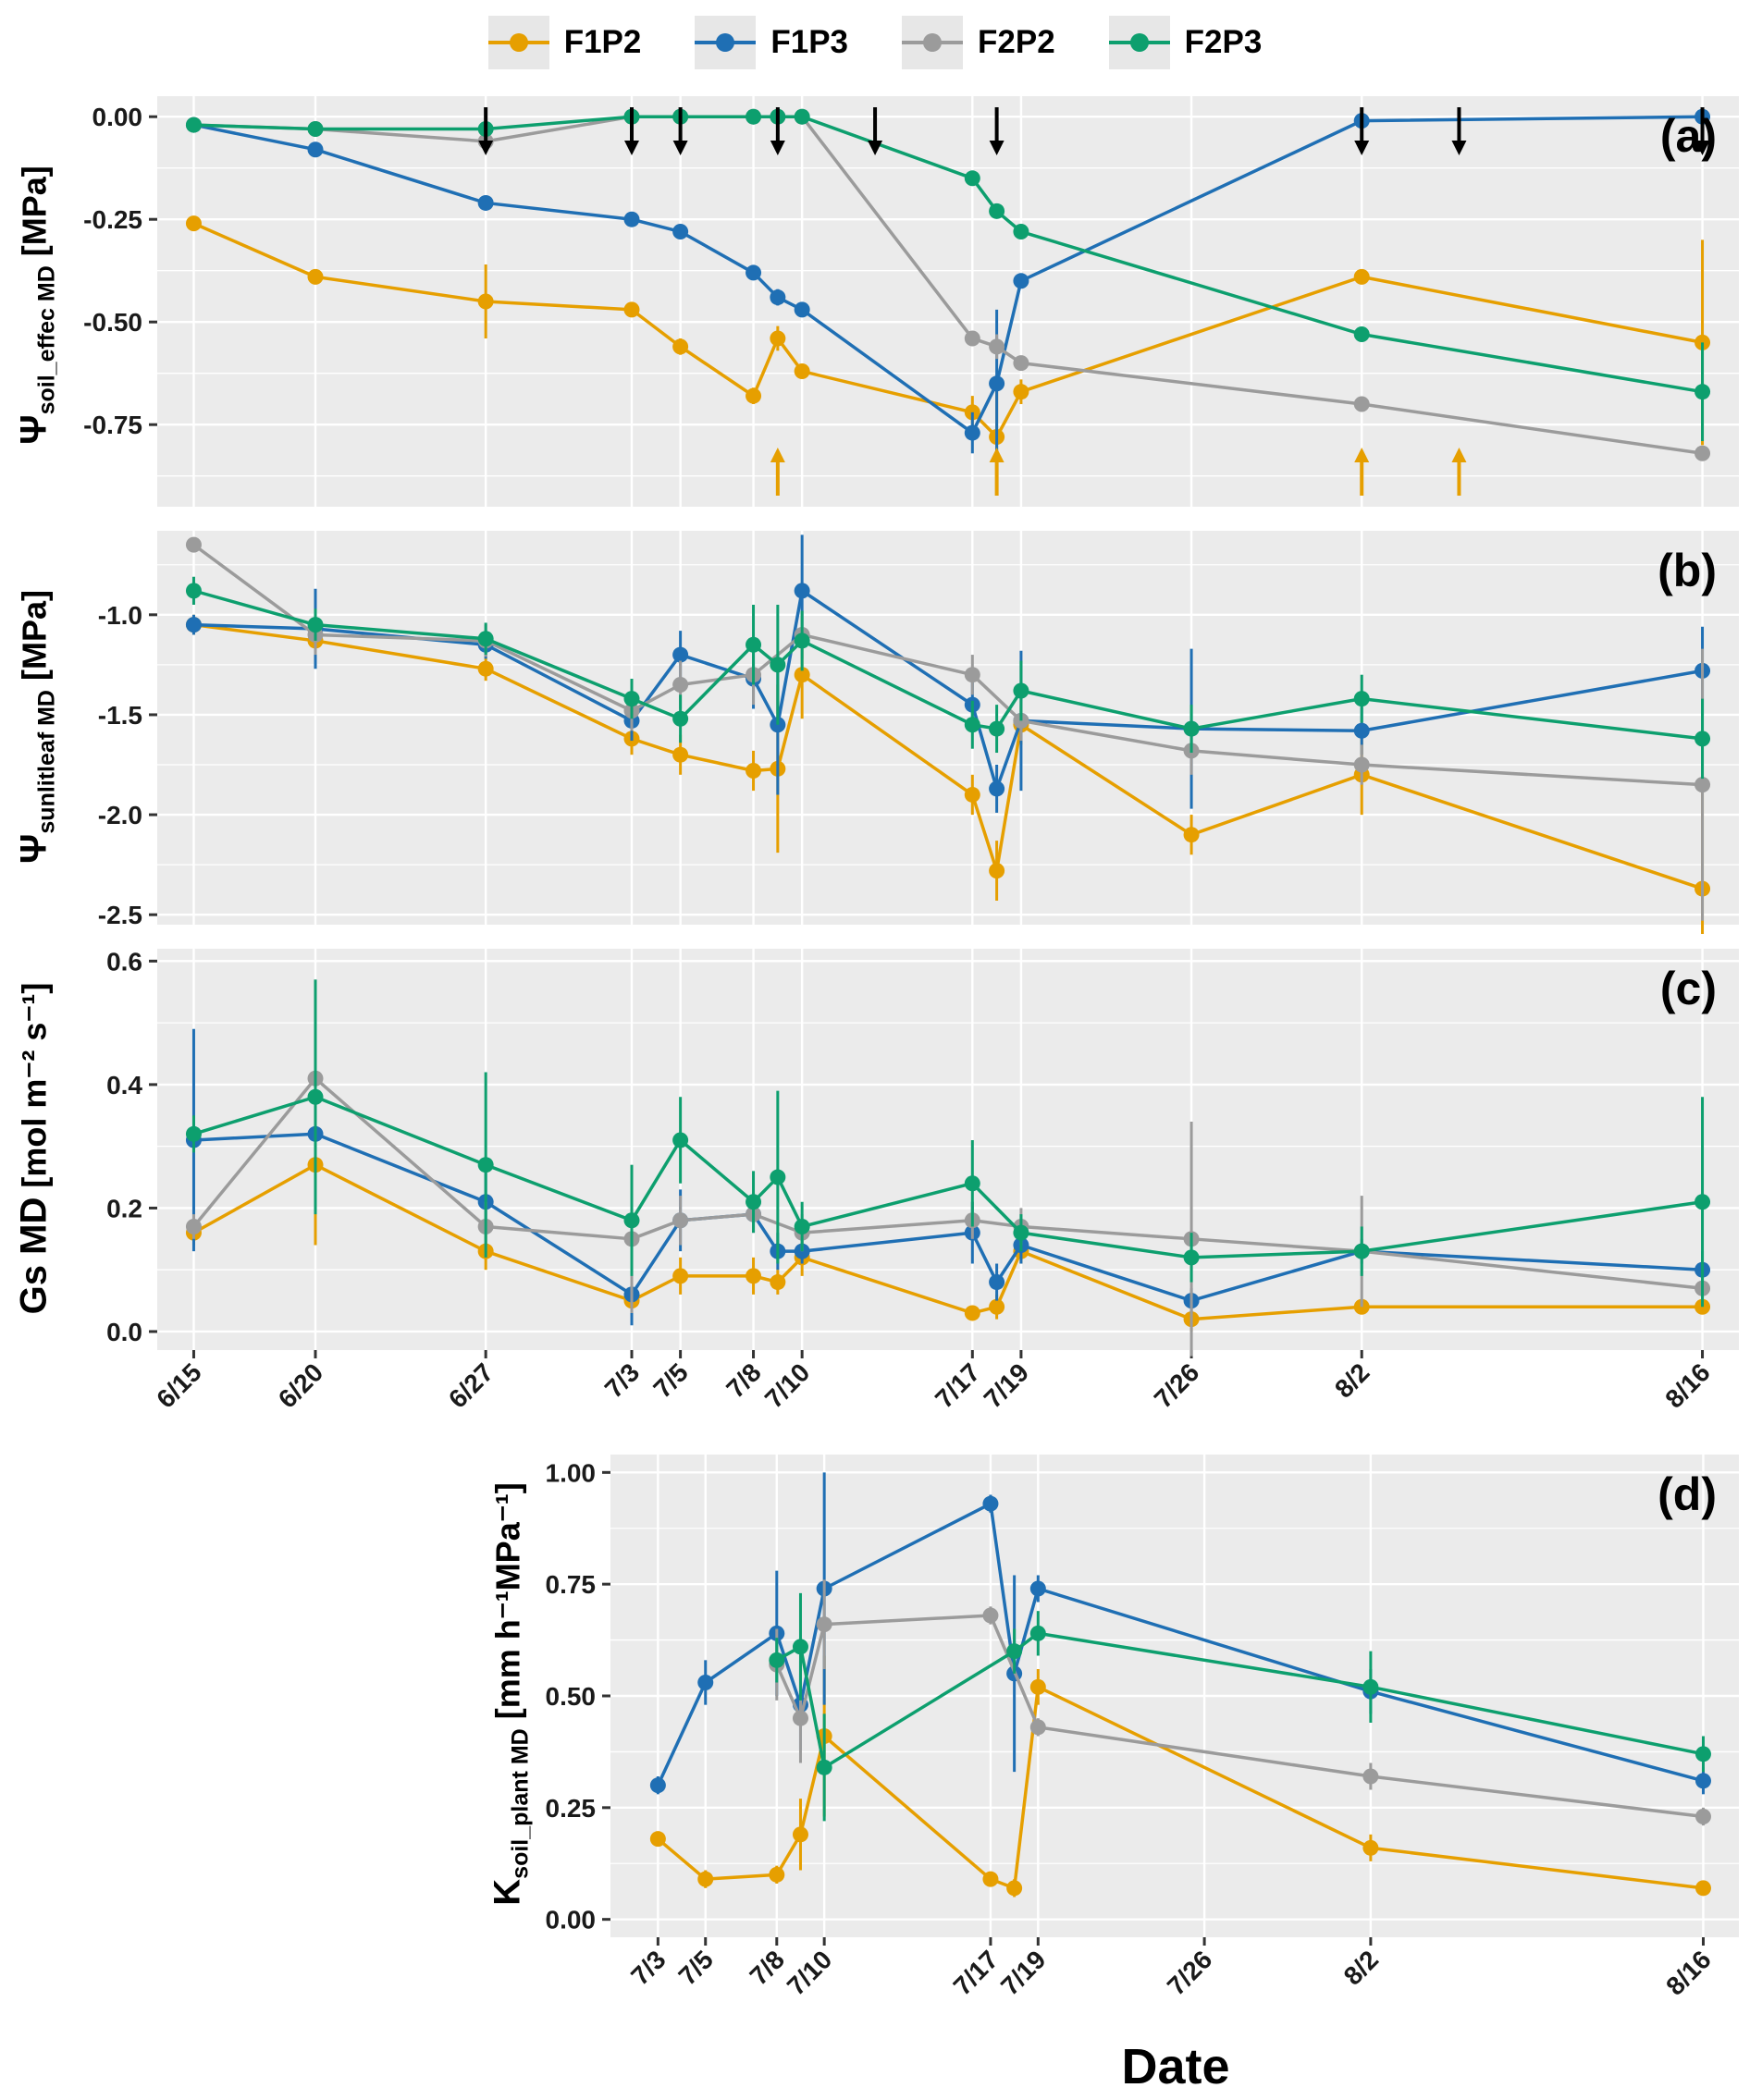 This screenshot has height=2100, width=1750. I want to click on svg-text: 1.00, so click(571, 1472).